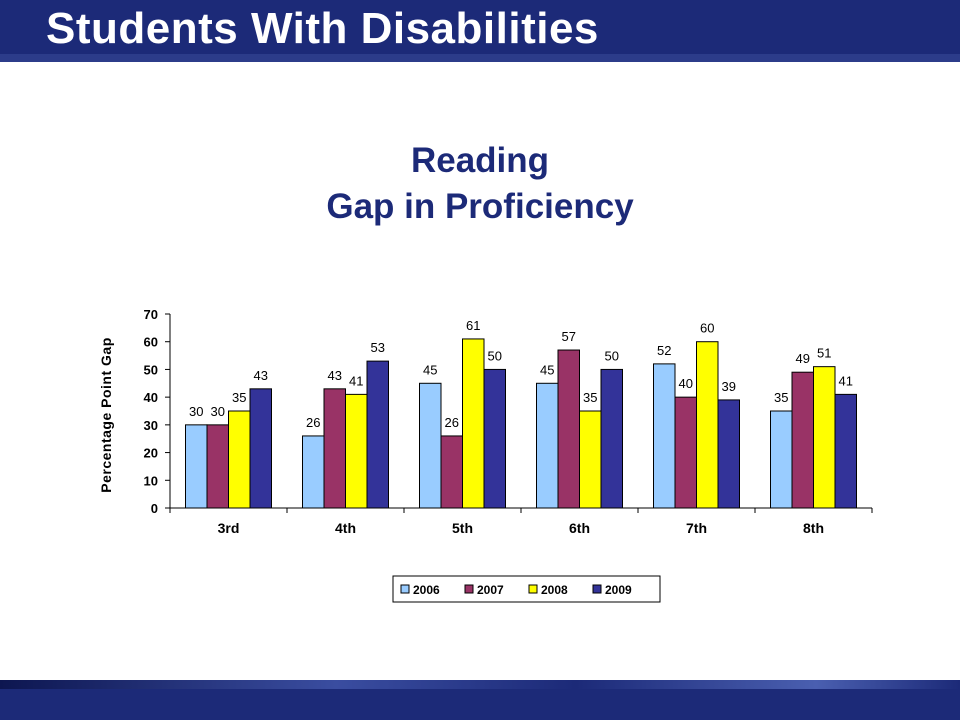 The height and width of the screenshot is (720, 960). Describe the element at coordinates (260, 448) in the screenshot. I see `bar-2009-3rd` at that location.